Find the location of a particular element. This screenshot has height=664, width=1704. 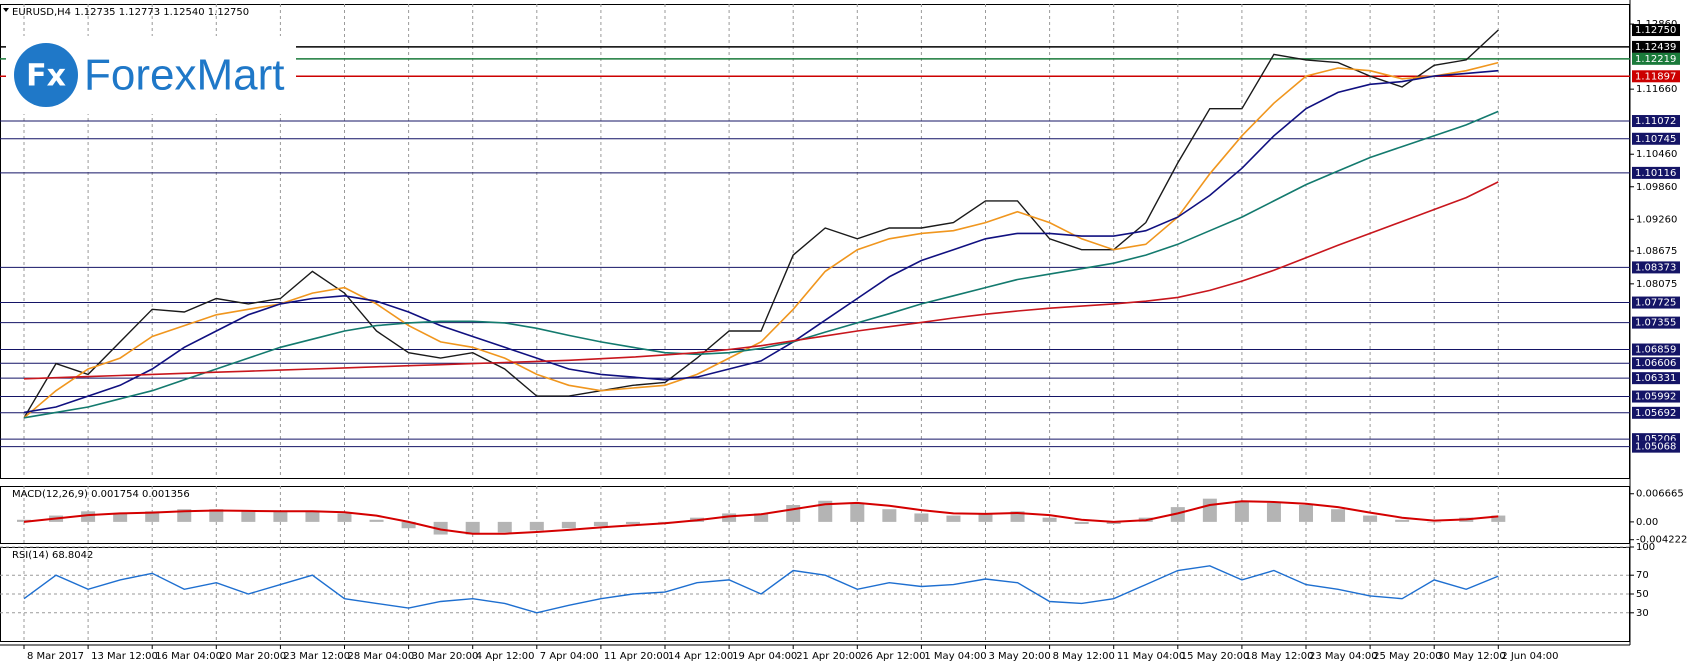

x-tick-label: 16 Mar 04:00 is located at coordinates (188, 656).